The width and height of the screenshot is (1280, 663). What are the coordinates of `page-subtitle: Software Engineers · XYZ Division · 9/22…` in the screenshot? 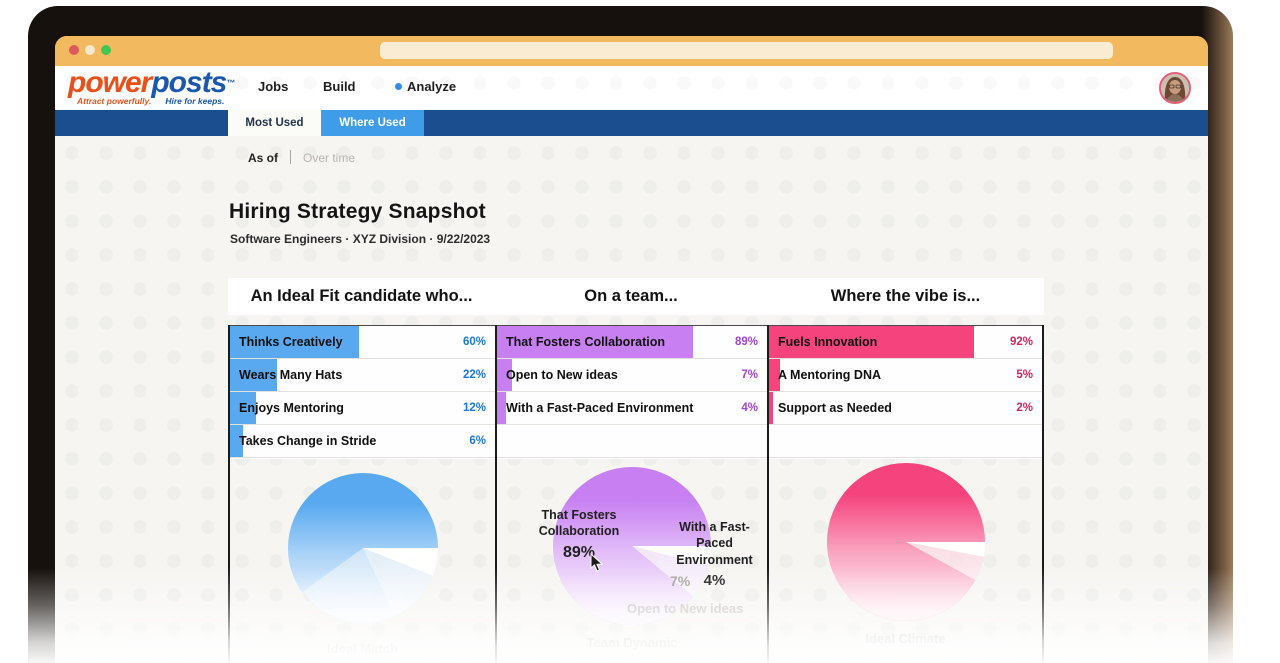 It's located at (360, 239).